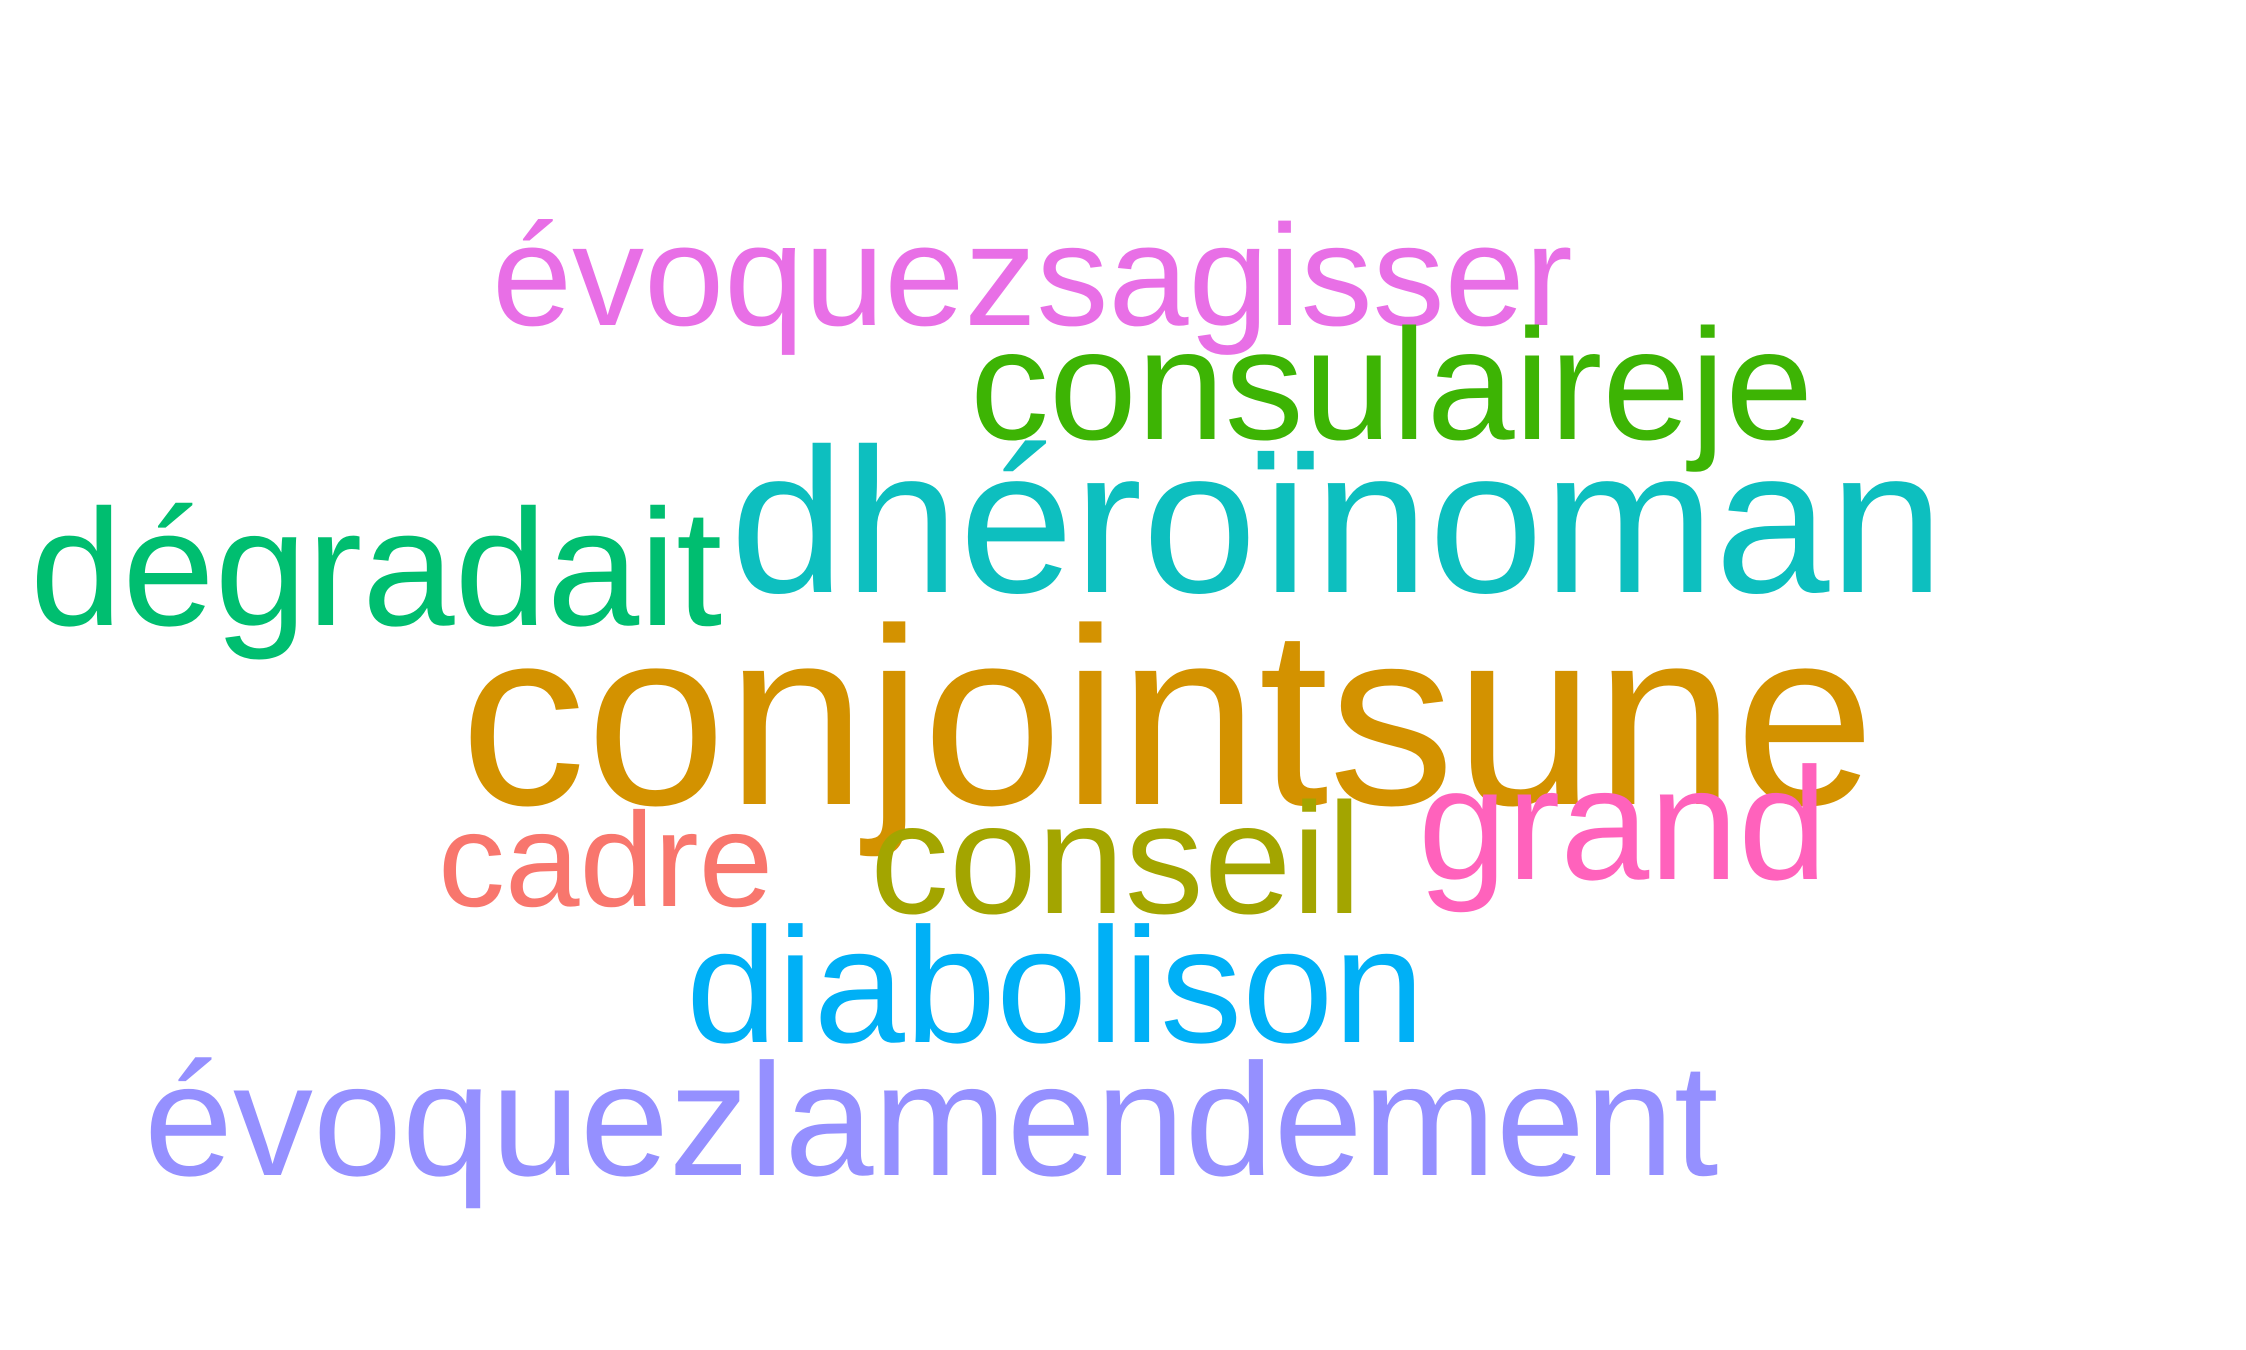 This screenshot has width=2246, height=1350. Describe the element at coordinates (1623, 823) in the screenshot. I see `word-grand: grand` at that location.